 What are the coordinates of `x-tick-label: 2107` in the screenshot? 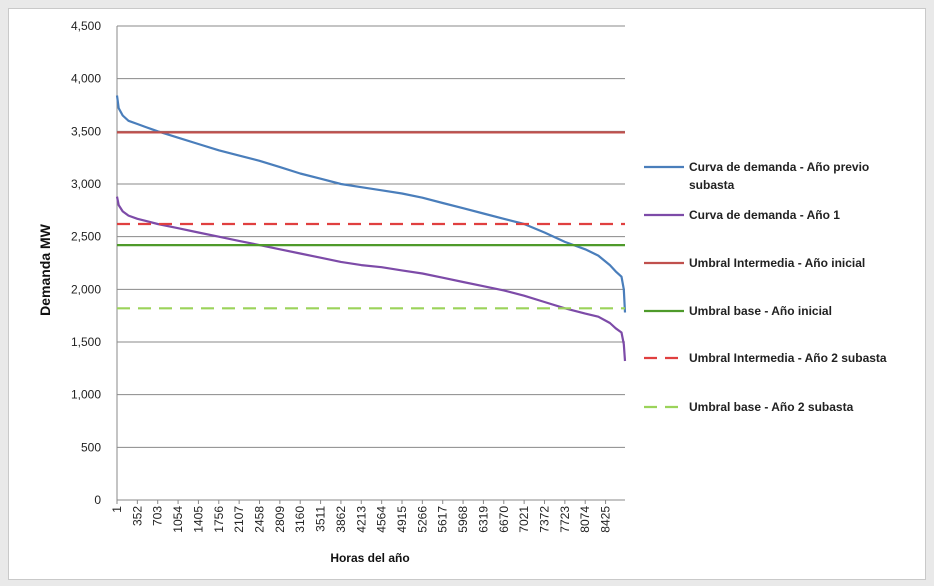 It's located at (239, 519).